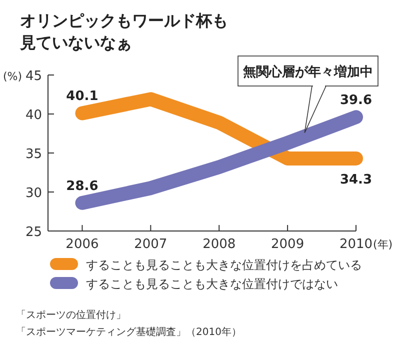 The width and height of the screenshot is (400, 349). What do you see at coordinates (212, 284) in the screenshot?
I see `legend-label: することも見ることも大きな位置付けではない` at bounding box center [212, 284].